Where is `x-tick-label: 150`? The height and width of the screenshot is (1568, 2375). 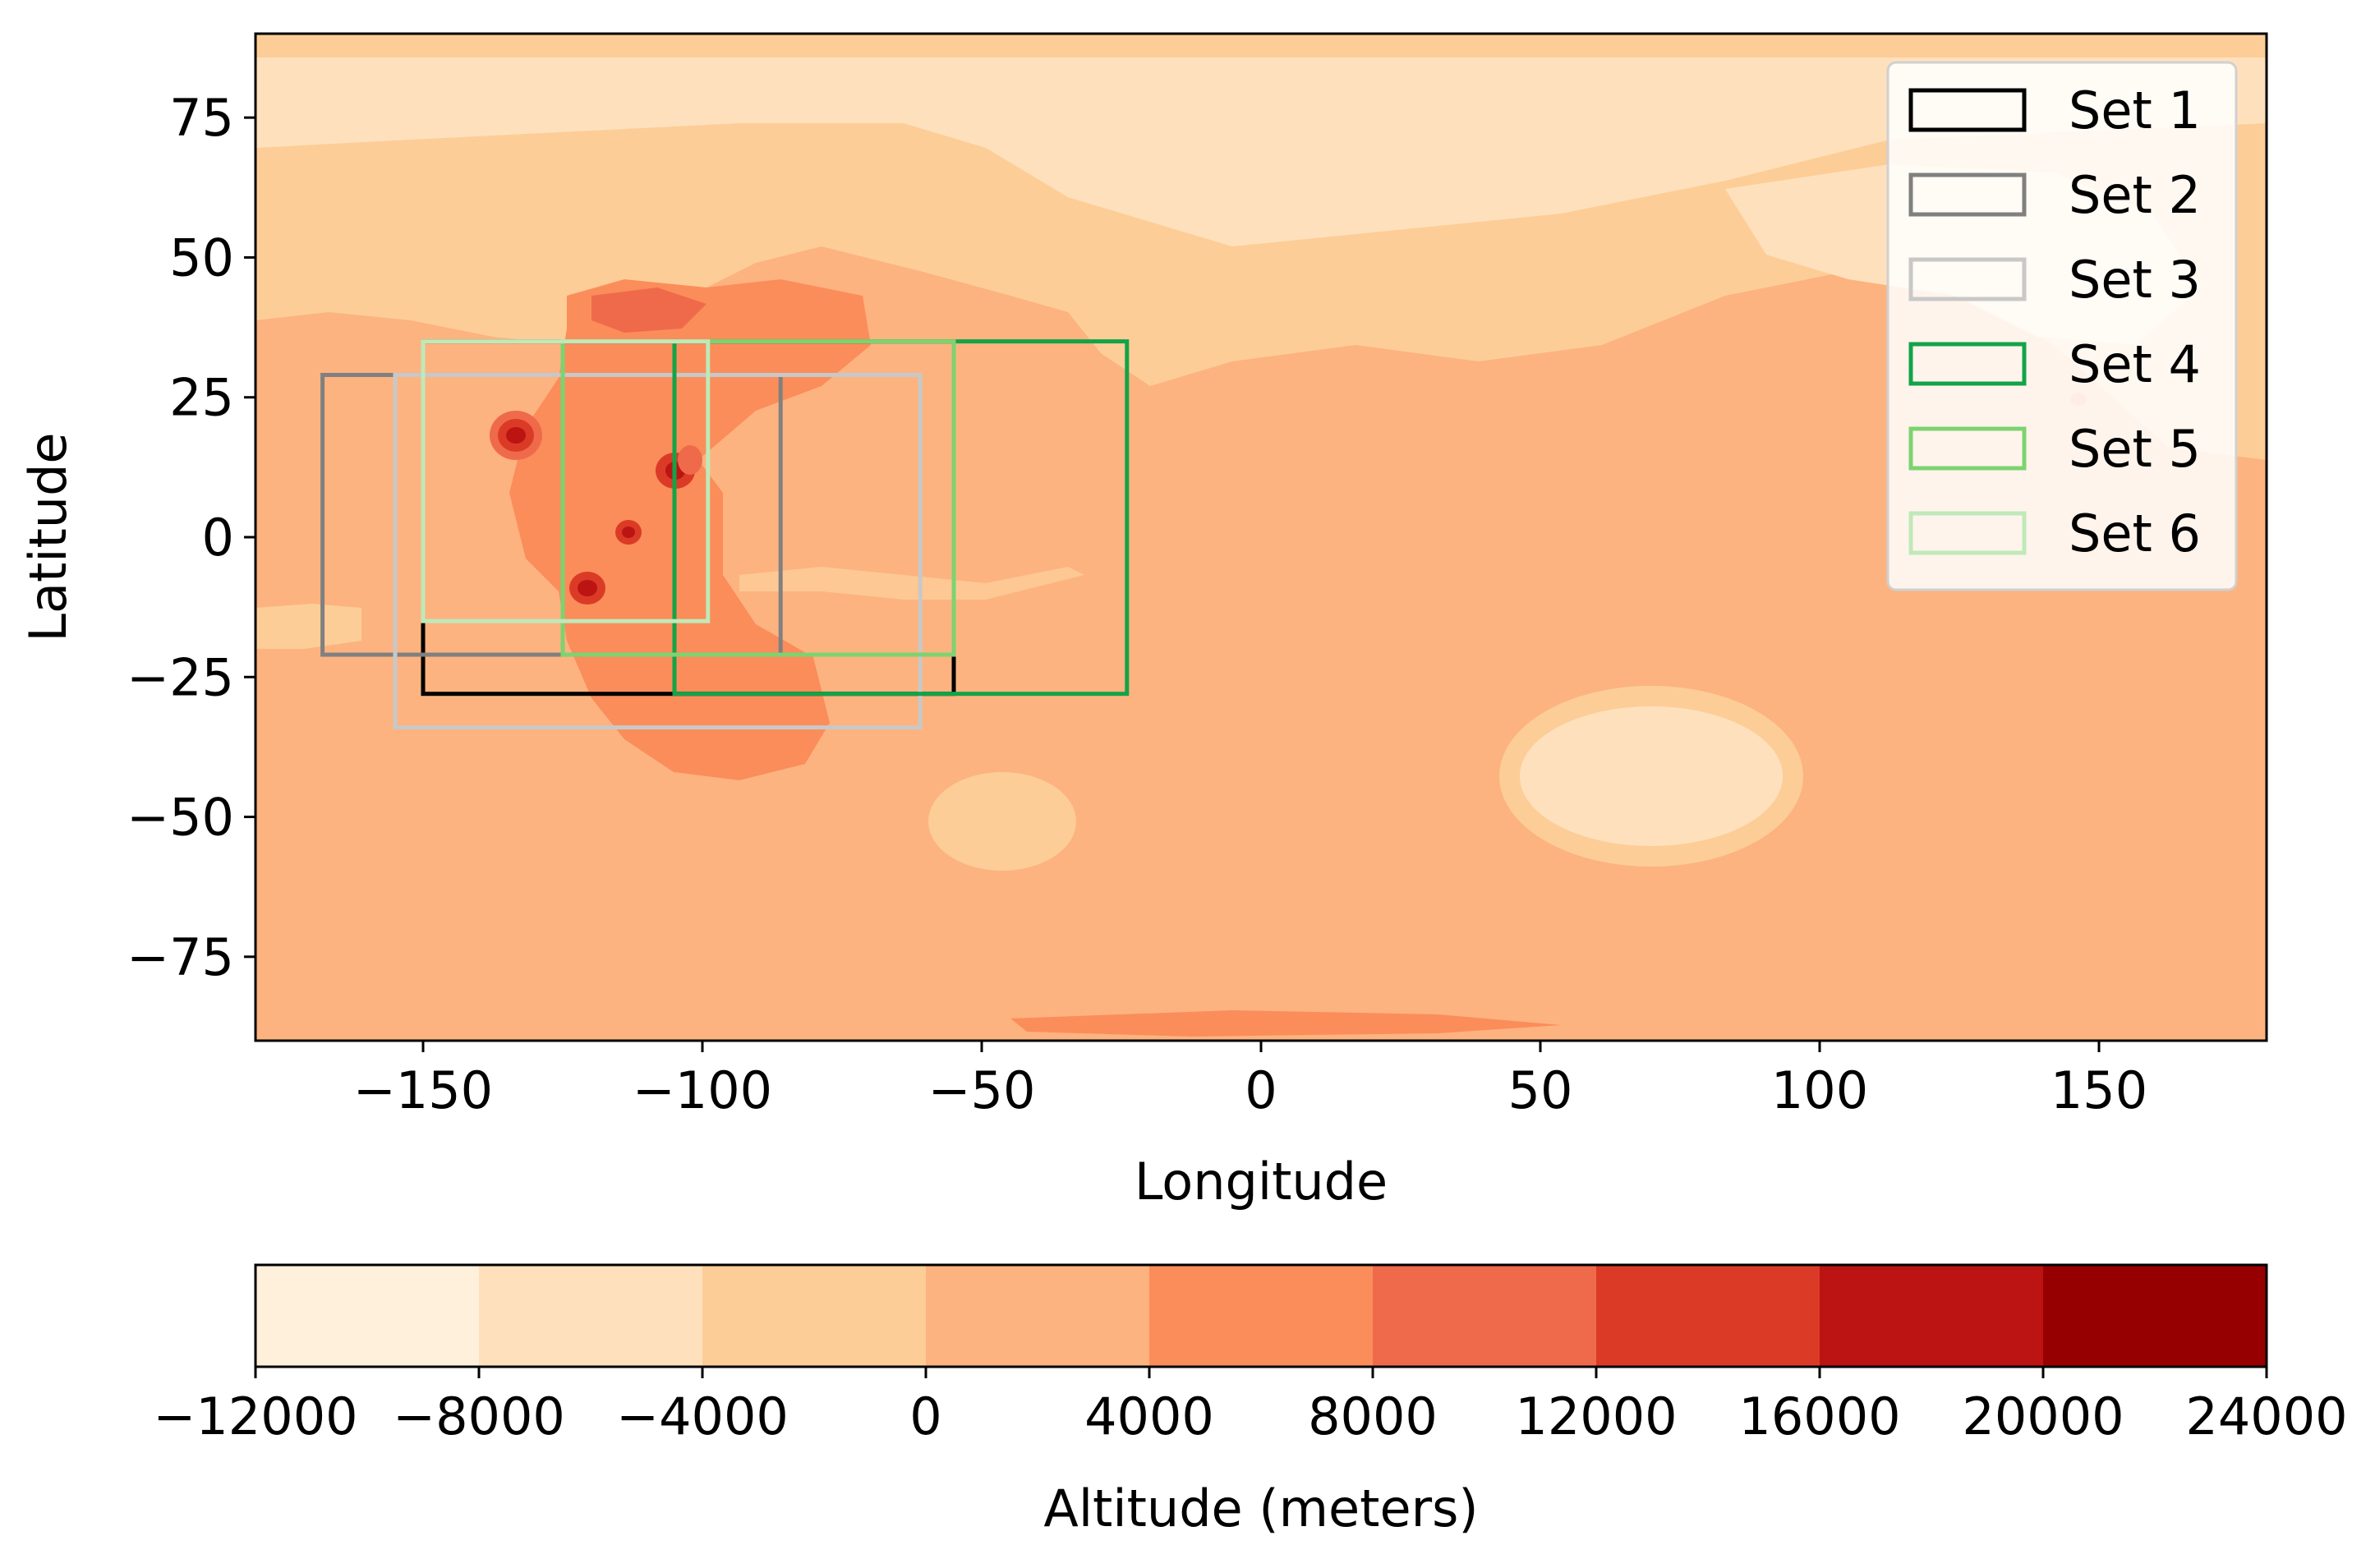
x-tick-label: 150 is located at coordinates (2099, 1090).